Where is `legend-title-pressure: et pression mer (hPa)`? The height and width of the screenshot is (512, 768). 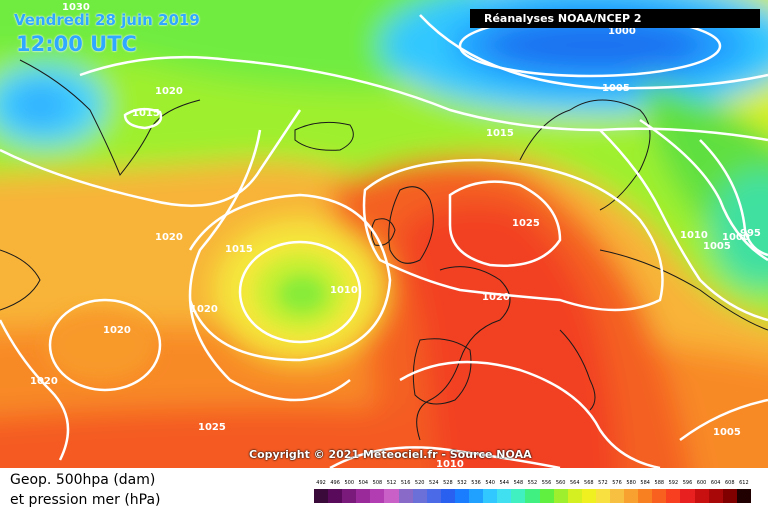
legend-title-pressure: et pression mer (hPa) is located at coordinates (85, 500).